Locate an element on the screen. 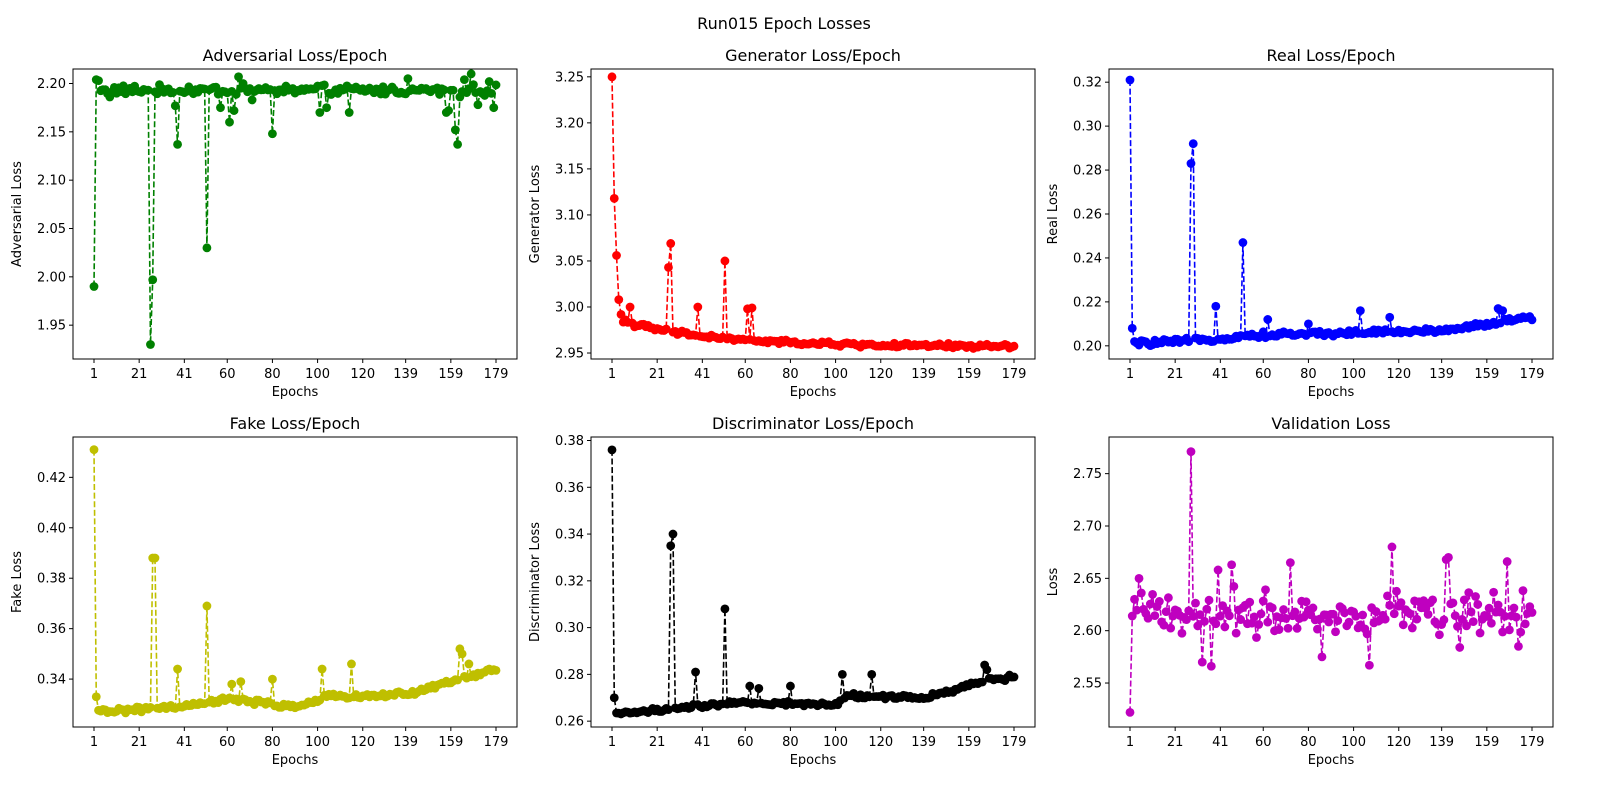 The width and height of the screenshot is (1600, 800). x-tick-label: 60 is located at coordinates (745, 374).